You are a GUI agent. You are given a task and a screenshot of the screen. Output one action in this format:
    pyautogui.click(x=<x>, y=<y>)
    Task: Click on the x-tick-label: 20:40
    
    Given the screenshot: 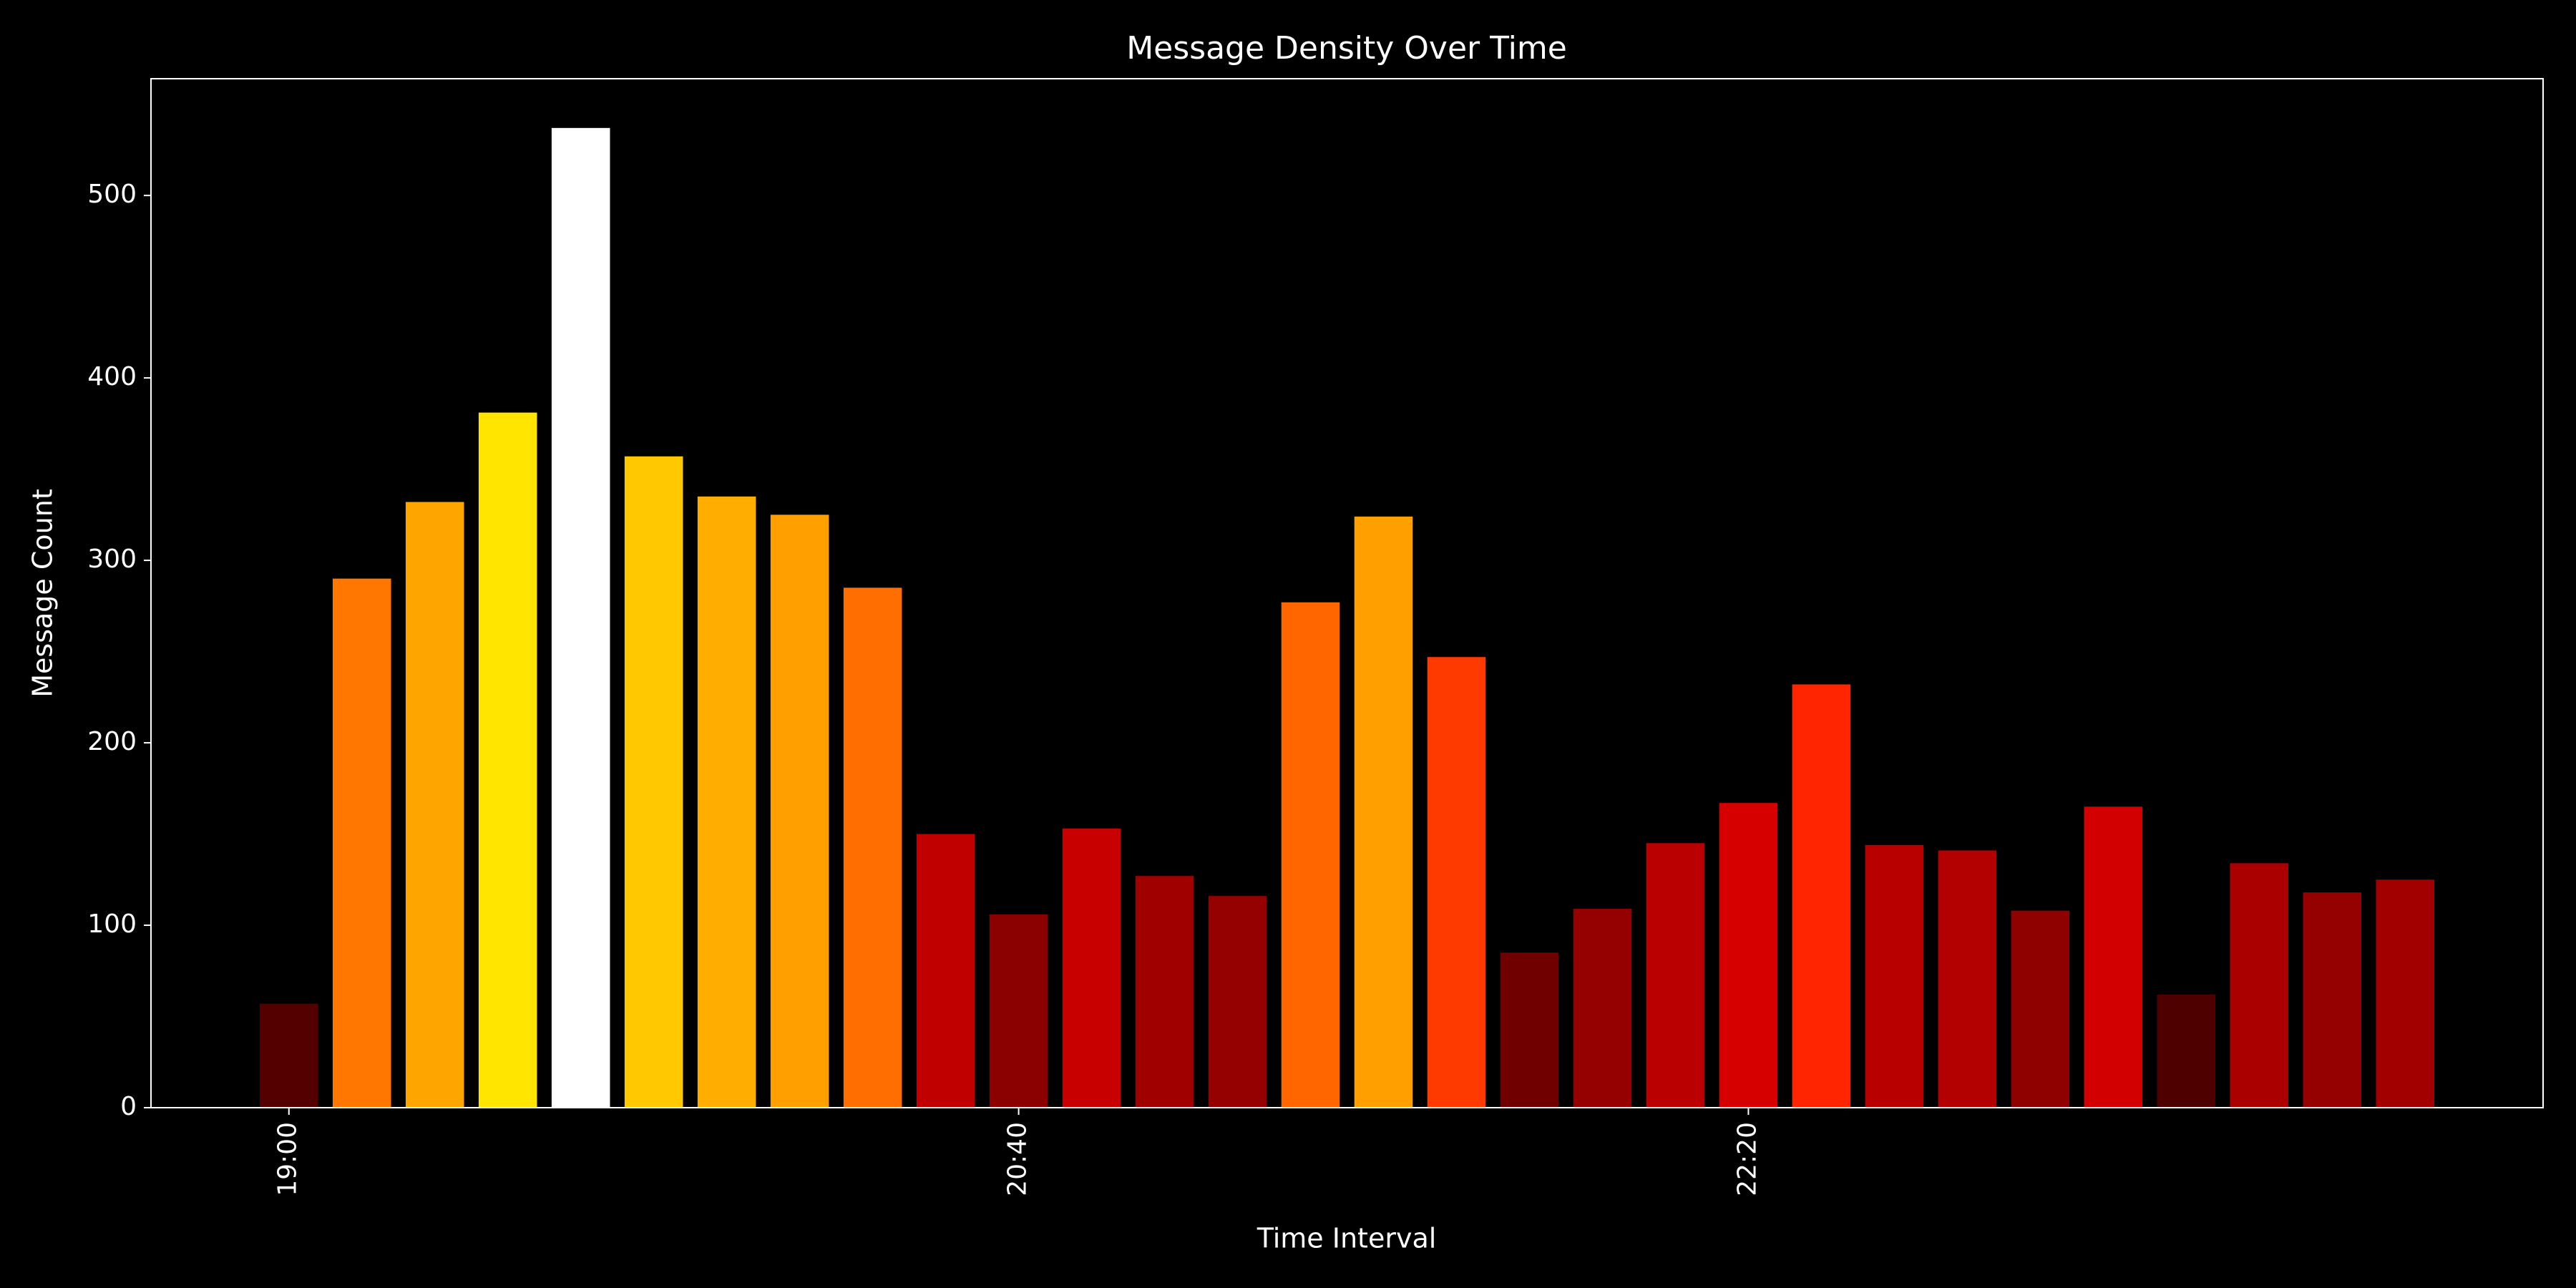 What is the action you would take?
    pyautogui.click(x=1018, y=1159)
    